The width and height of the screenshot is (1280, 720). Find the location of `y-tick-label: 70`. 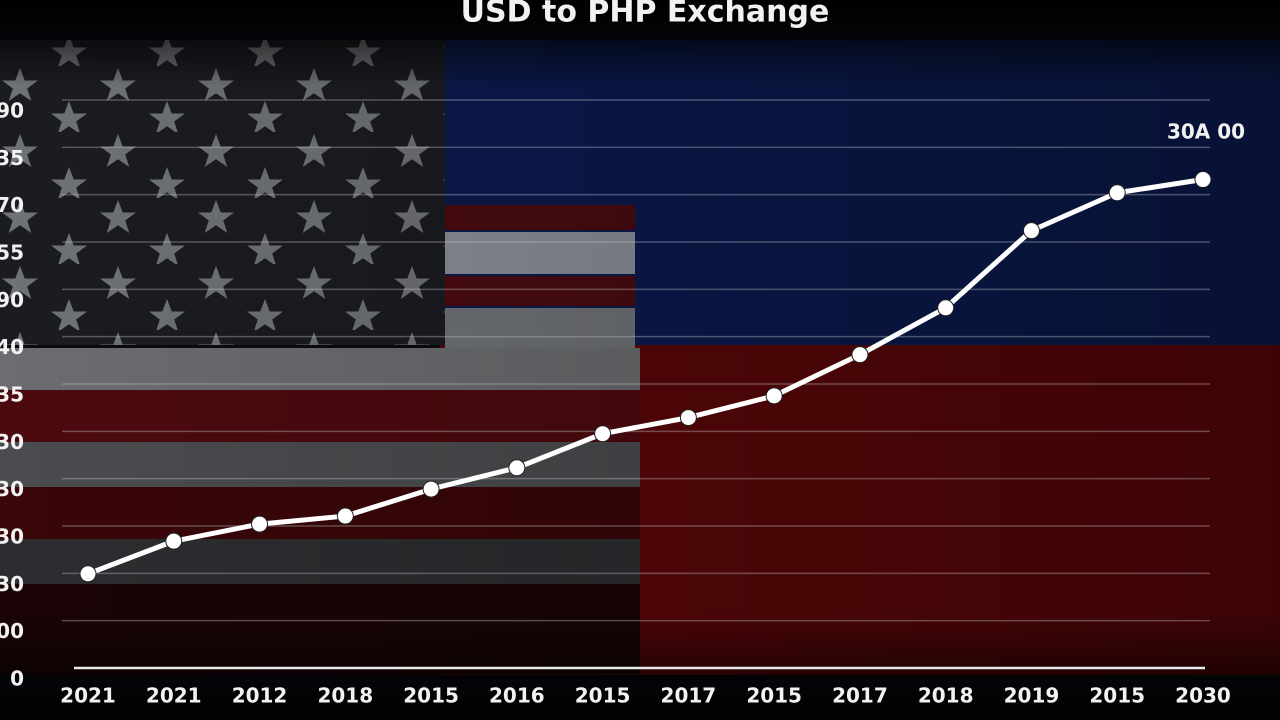

y-tick-label: 70 is located at coordinates (12, 205).